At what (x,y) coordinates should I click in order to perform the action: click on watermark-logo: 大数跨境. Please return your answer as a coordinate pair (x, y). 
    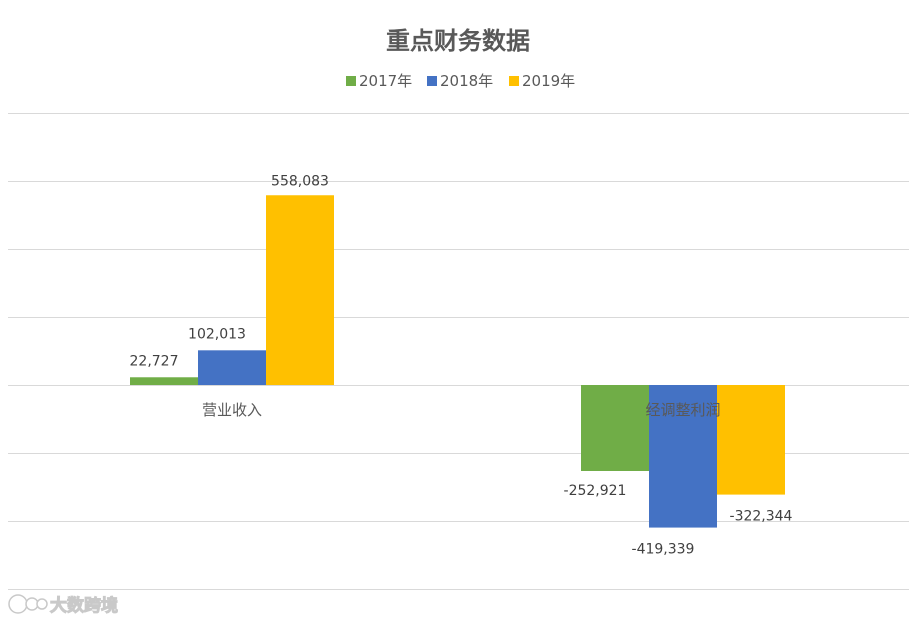
    Looking at the image, I should click on (63, 605).